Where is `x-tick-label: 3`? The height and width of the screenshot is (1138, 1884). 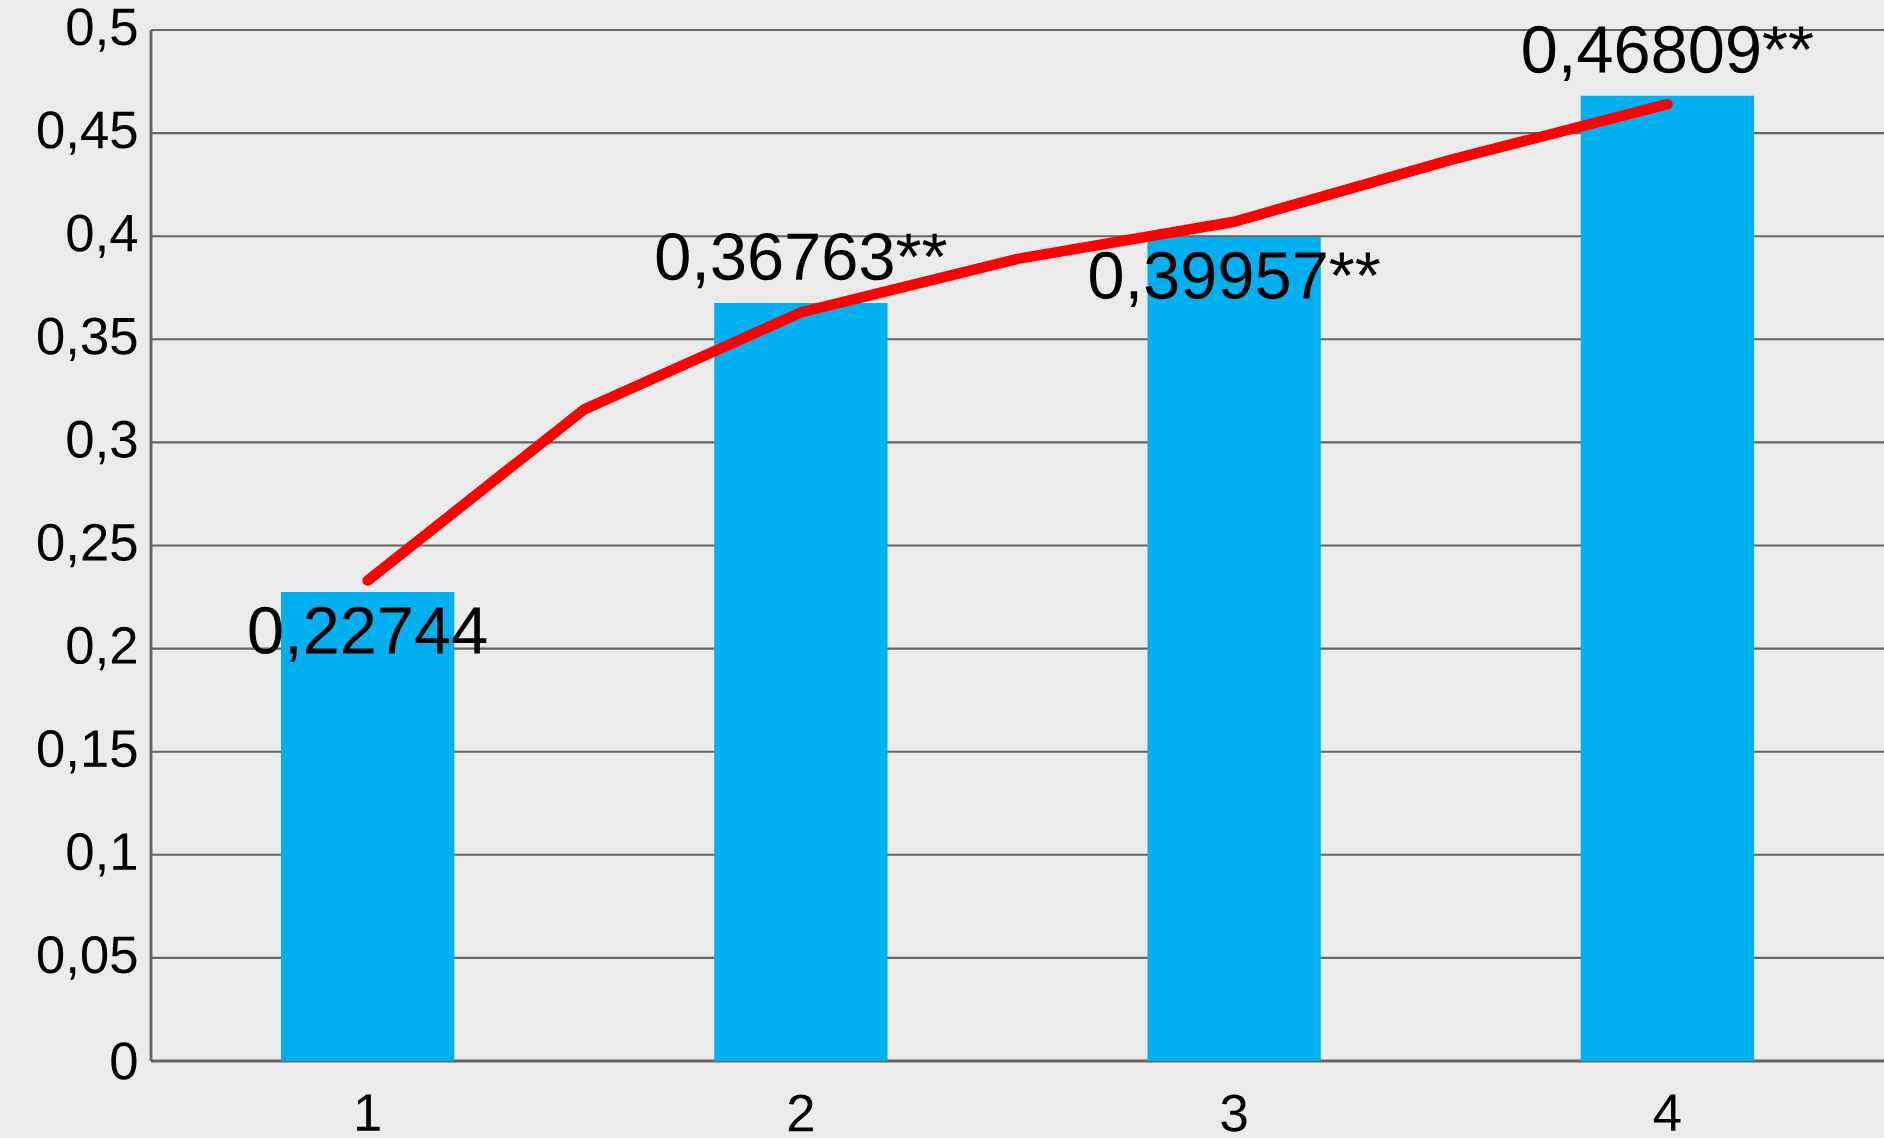
x-tick-label: 3 is located at coordinates (1234, 1113).